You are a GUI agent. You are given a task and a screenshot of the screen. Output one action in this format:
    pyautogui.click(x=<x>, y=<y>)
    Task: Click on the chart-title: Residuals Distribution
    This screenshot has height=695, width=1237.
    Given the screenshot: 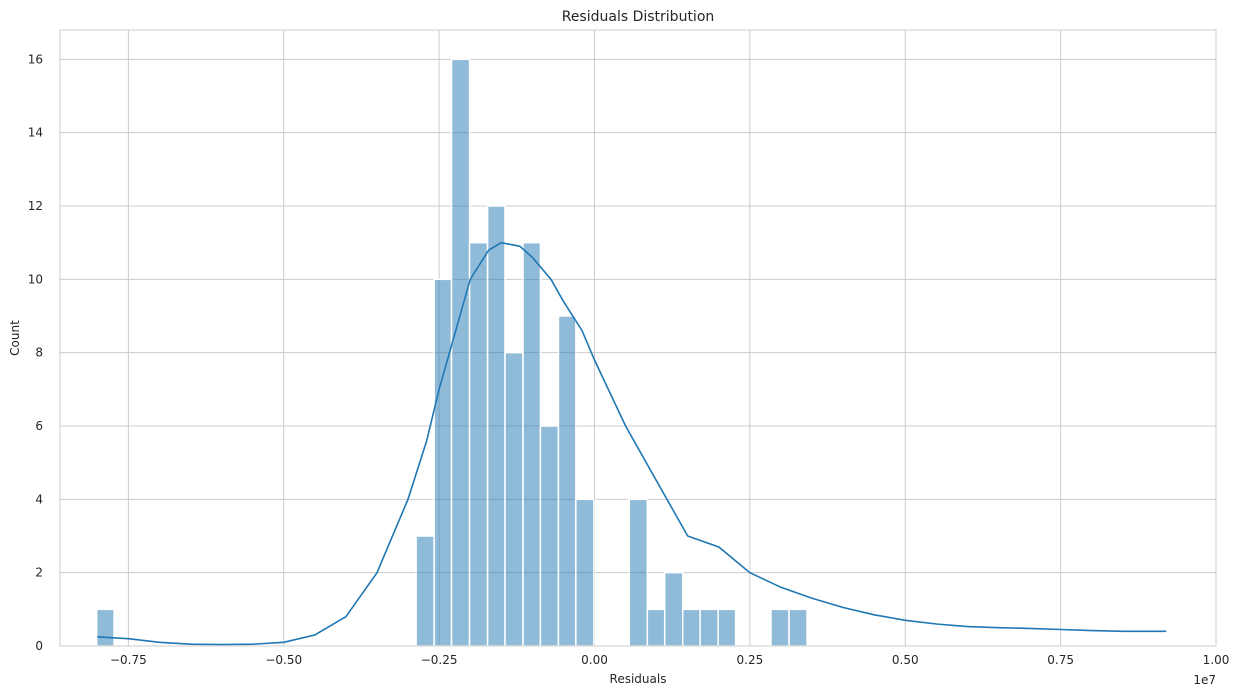 What is the action you would take?
    pyautogui.click(x=638, y=17)
    